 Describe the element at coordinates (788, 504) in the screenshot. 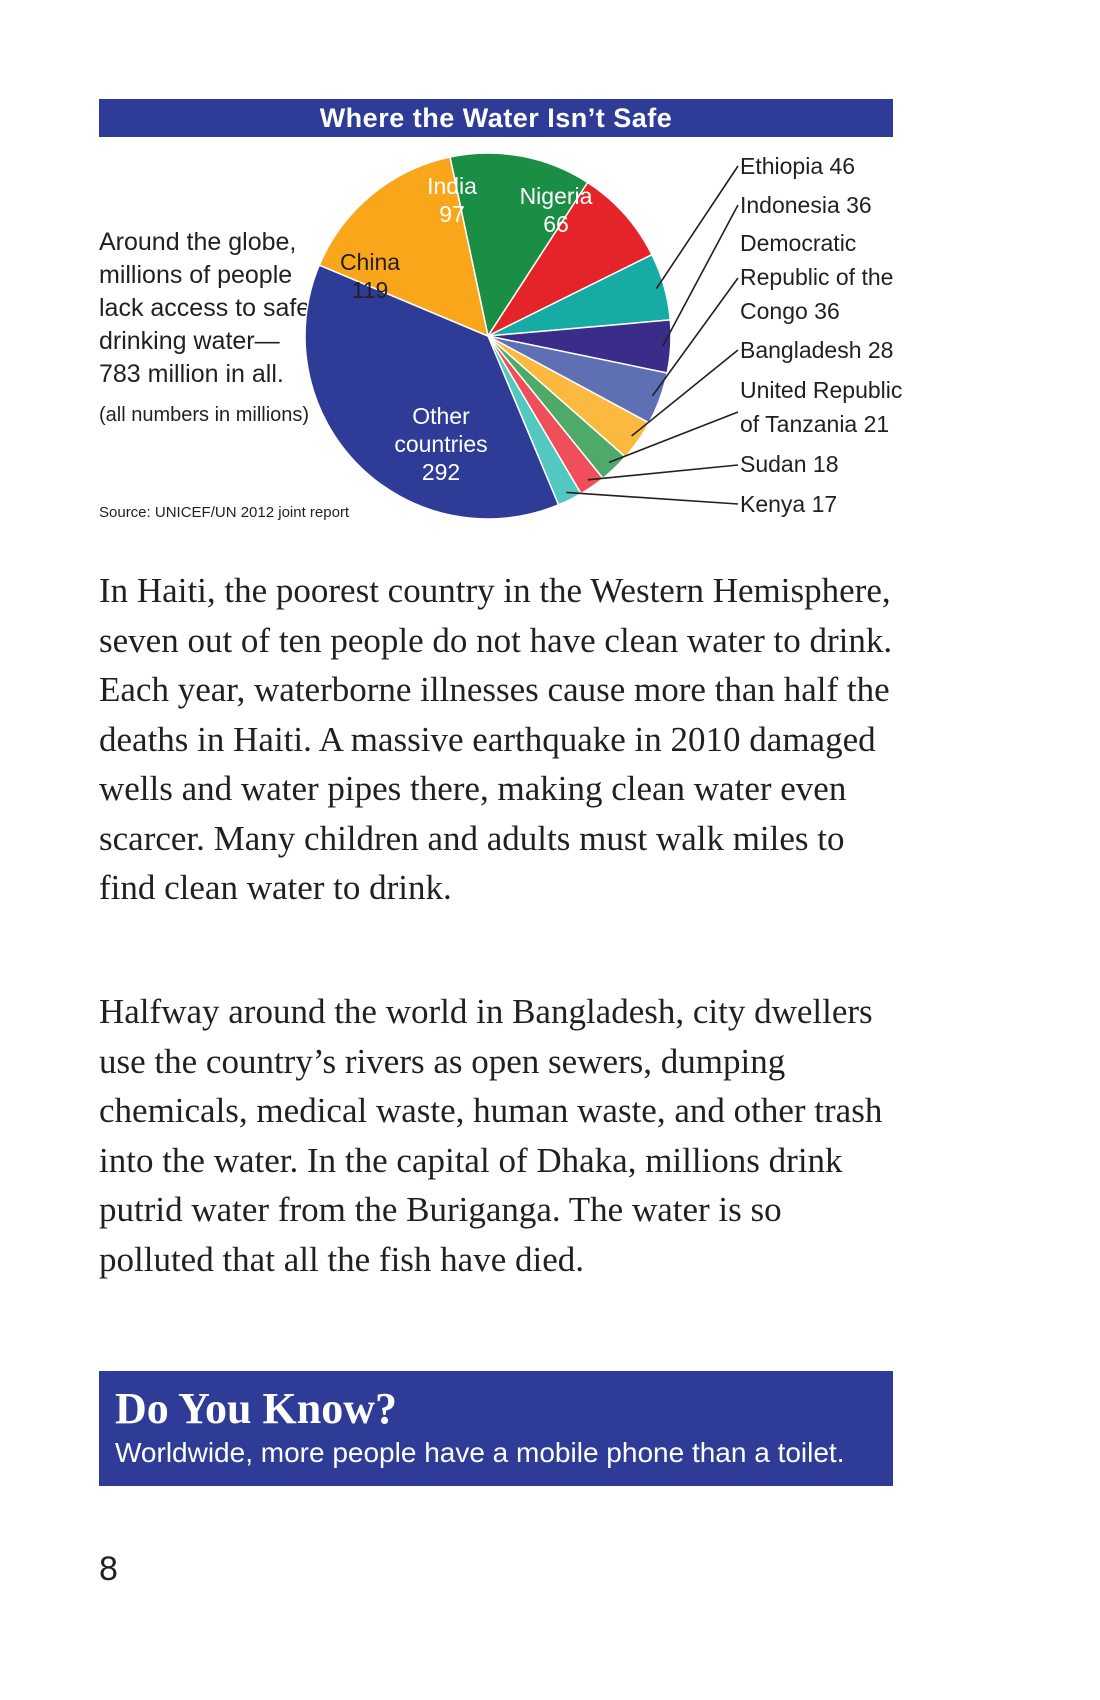

I see `slice-label-outside: Kenya 17` at that location.